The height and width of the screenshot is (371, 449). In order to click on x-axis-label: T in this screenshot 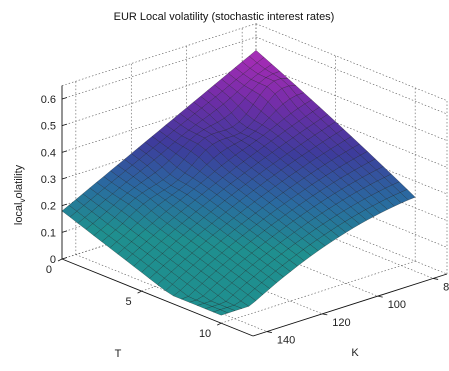, I will do `click(118, 354)`.